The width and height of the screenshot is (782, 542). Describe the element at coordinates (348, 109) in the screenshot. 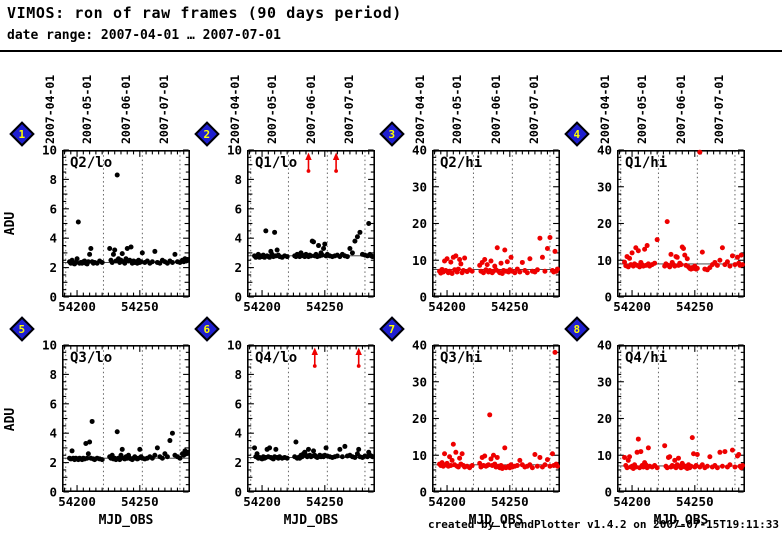

I see `date-gridline-label: 2007-07-01` at that location.